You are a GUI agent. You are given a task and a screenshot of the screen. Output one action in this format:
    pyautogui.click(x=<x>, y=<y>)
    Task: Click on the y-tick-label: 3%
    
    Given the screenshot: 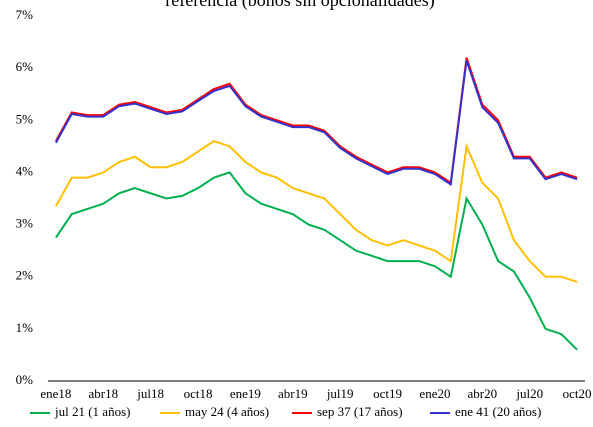 What is the action you would take?
    pyautogui.click(x=25, y=223)
    